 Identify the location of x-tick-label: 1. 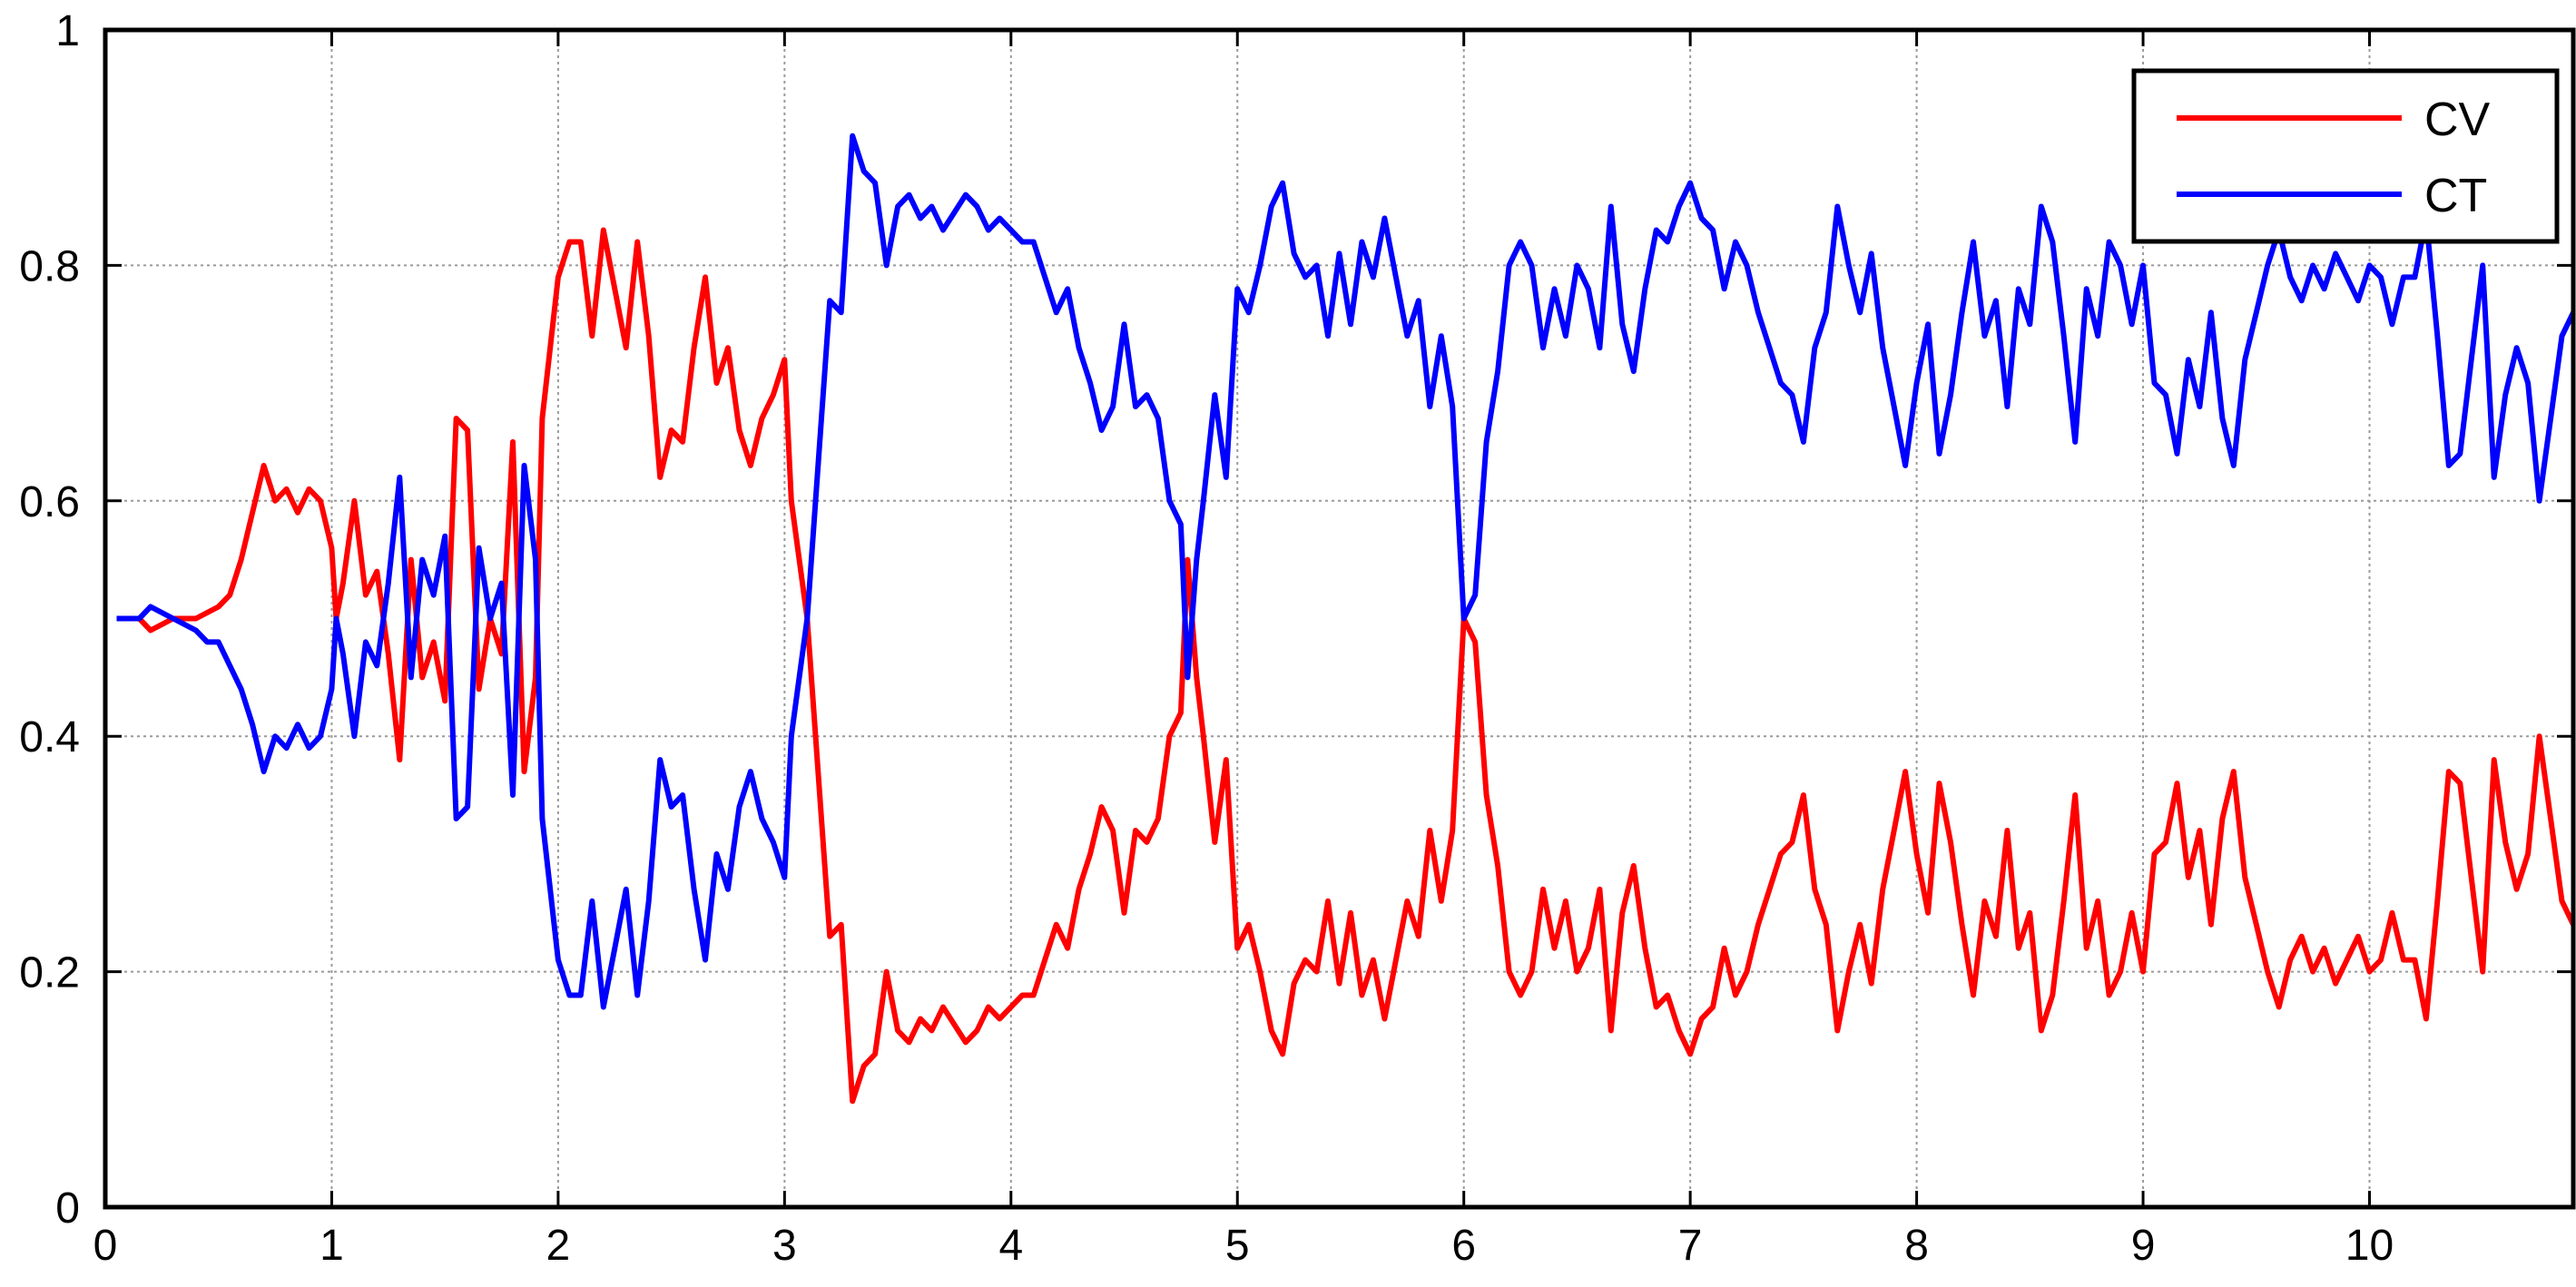
(332, 1246).